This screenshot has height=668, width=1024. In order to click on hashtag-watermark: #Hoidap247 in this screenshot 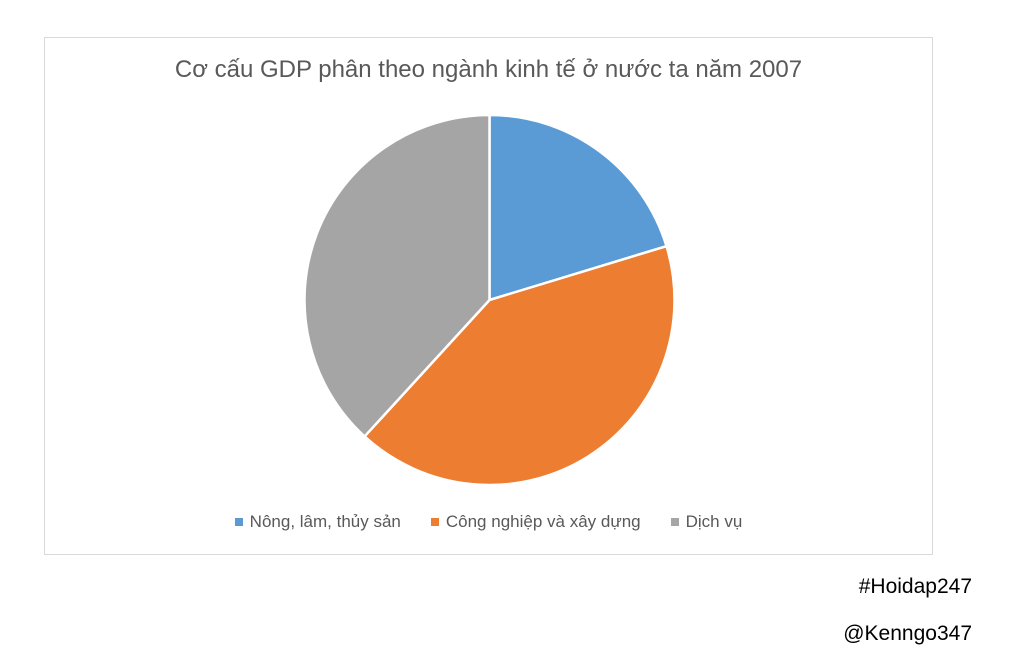, I will do `click(915, 586)`.